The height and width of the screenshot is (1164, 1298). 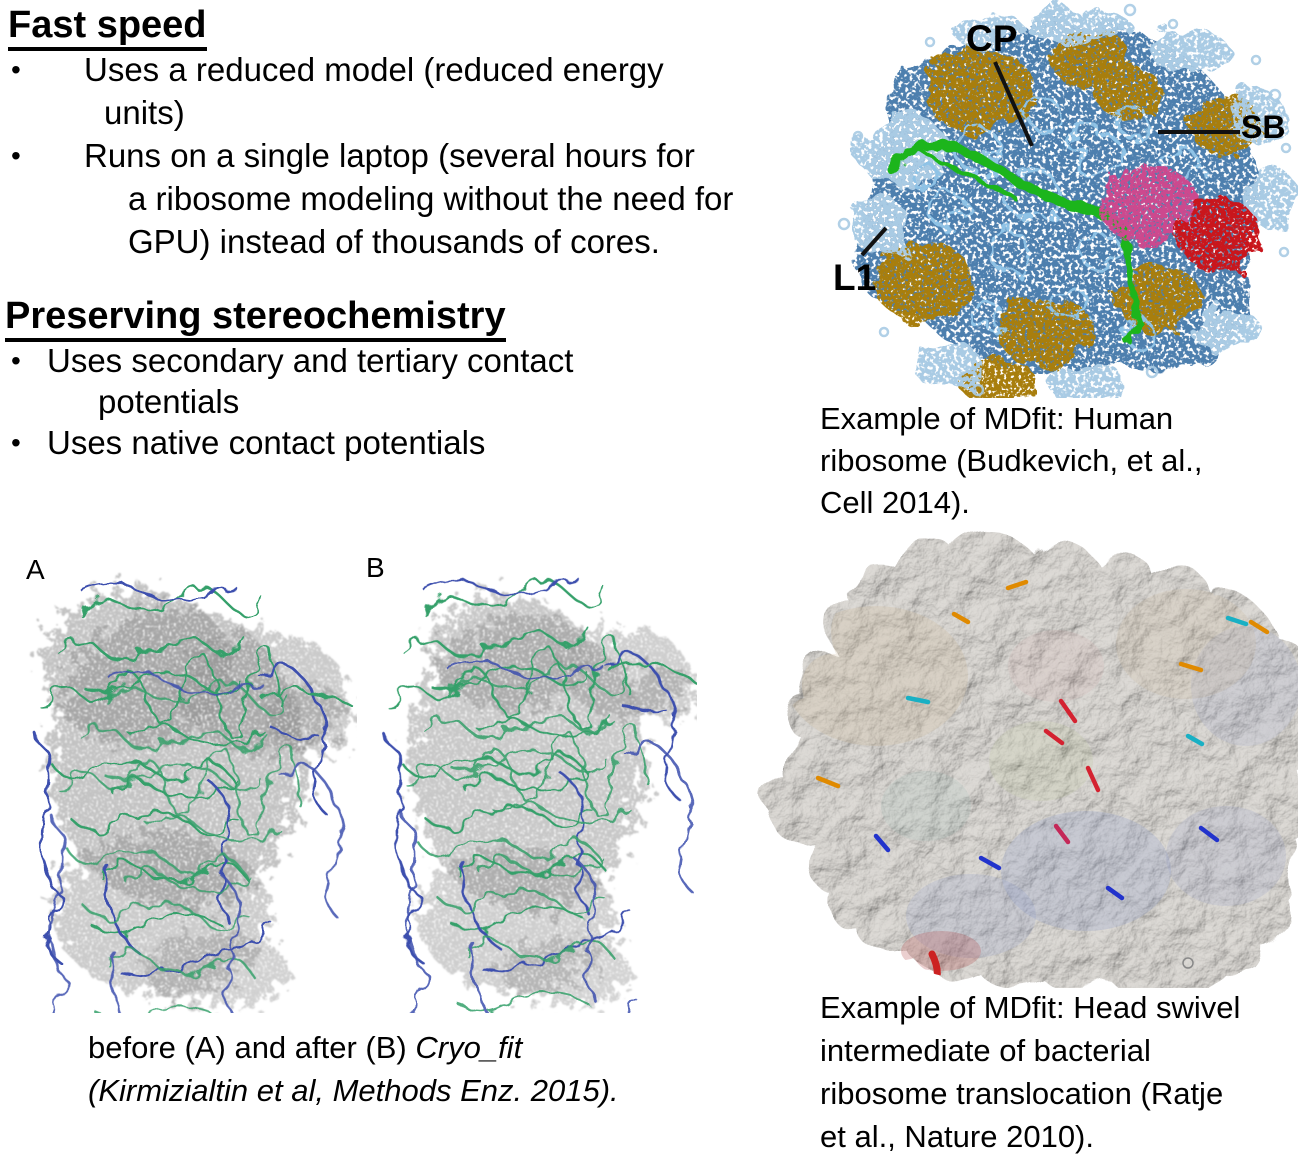 What do you see at coordinates (1013, 104) in the screenshot?
I see `cp-leader-line` at bounding box center [1013, 104].